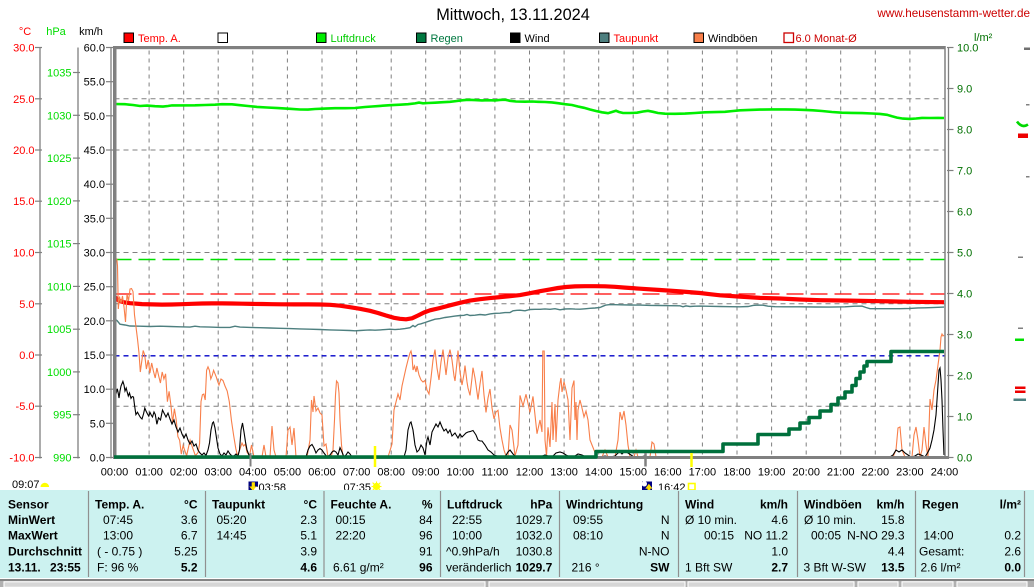 This screenshot has width=1034, height=587. Describe the element at coordinates (59, 116) in the screenshot. I see `svg-text: 1030` at that location.